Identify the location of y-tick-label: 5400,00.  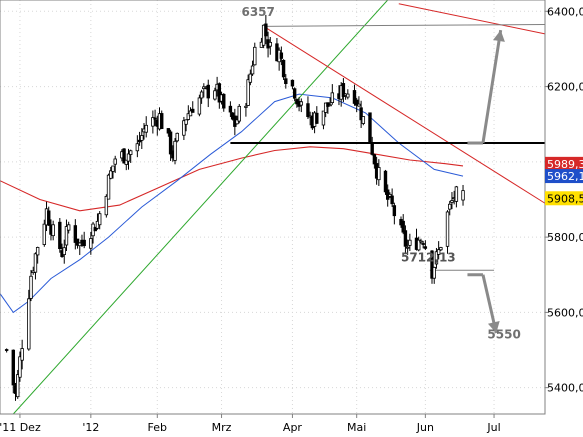
(565, 388).